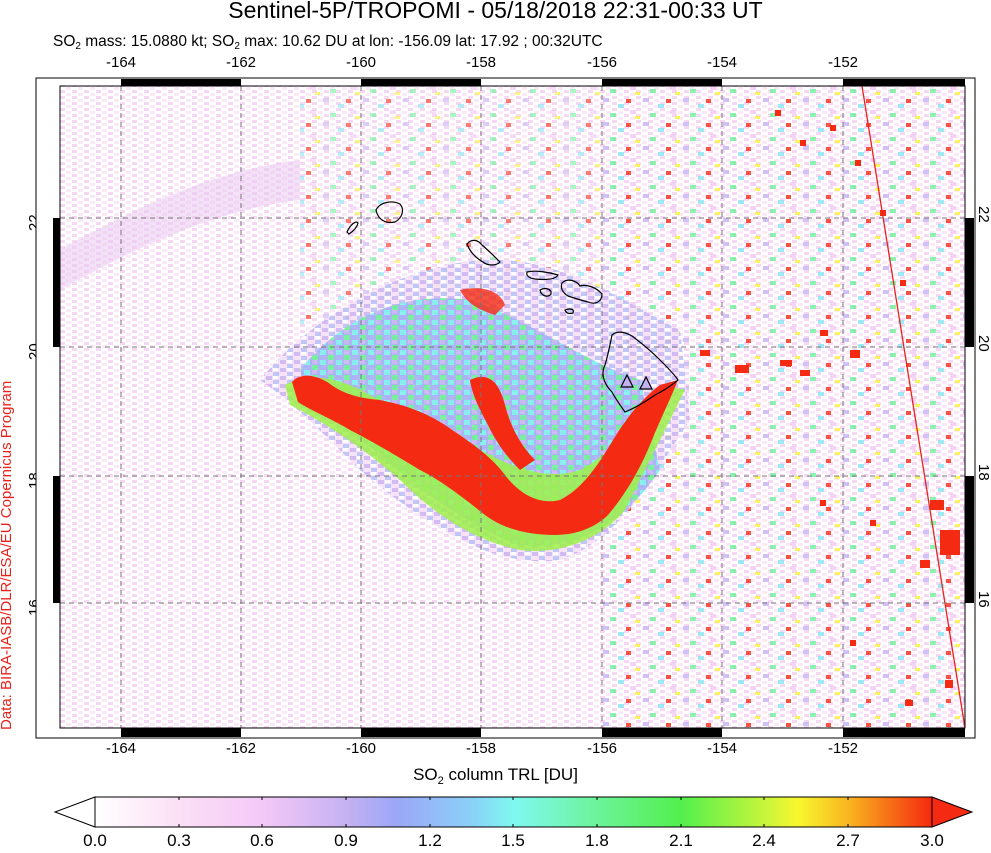  What do you see at coordinates (513, 812) in the screenshot?
I see `colorbar` at bounding box center [513, 812].